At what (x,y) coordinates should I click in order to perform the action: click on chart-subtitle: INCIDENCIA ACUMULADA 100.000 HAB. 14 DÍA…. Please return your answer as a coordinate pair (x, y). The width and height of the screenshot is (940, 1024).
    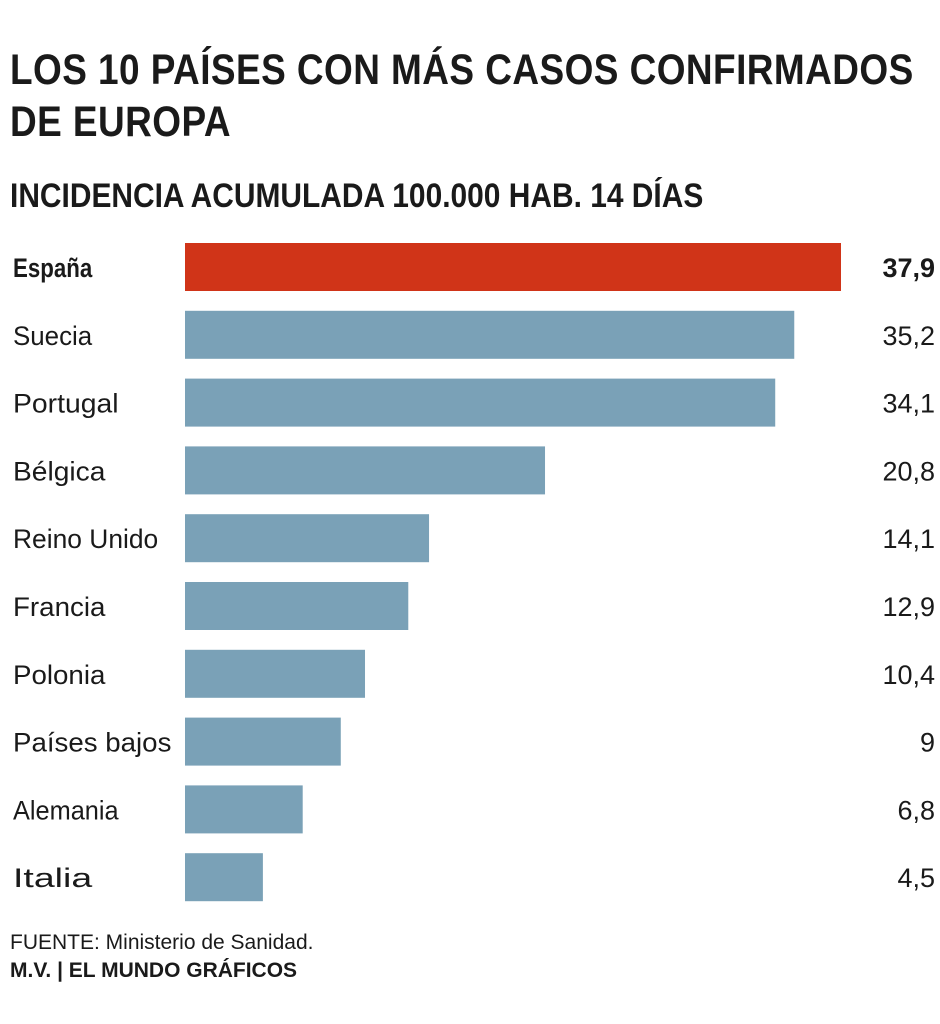
    Looking at the image, I should click on (357, 196).